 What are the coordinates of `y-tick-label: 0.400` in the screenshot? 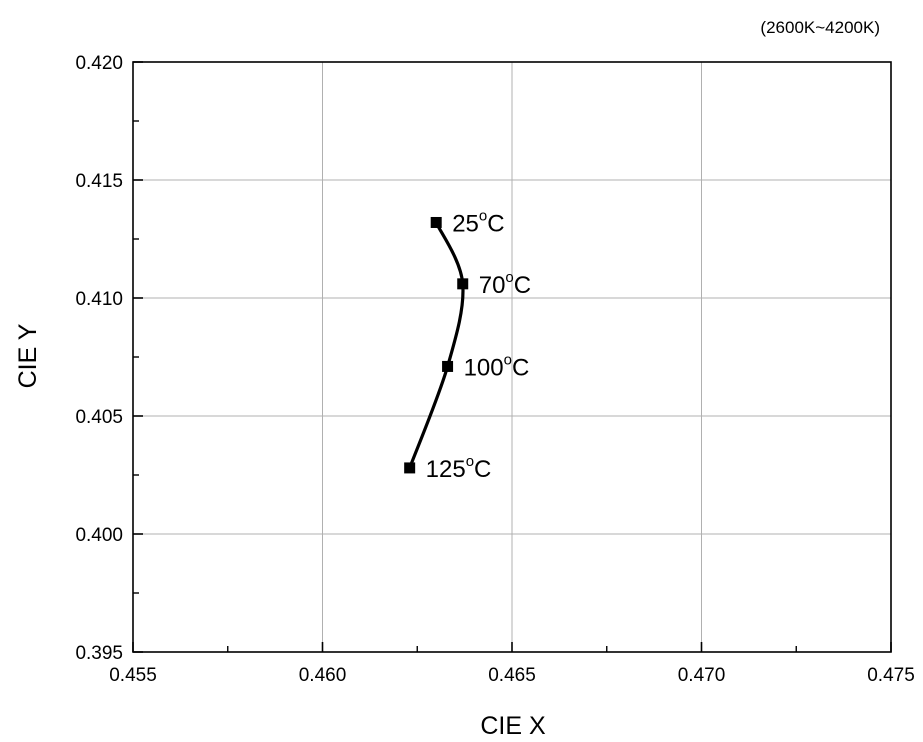 It's located at (99, 535).